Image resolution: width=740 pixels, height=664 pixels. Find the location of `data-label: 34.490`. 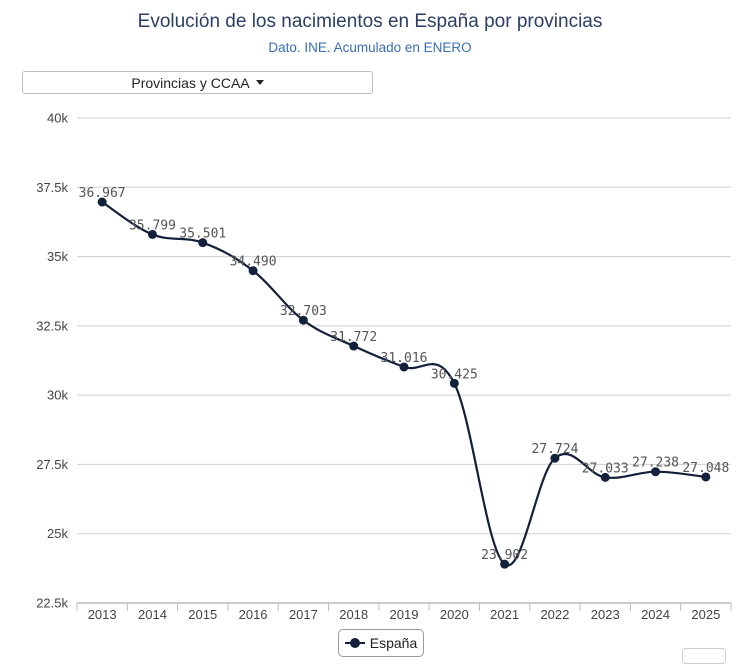

data-label: 34.490 is located at coordinates (253, 262).